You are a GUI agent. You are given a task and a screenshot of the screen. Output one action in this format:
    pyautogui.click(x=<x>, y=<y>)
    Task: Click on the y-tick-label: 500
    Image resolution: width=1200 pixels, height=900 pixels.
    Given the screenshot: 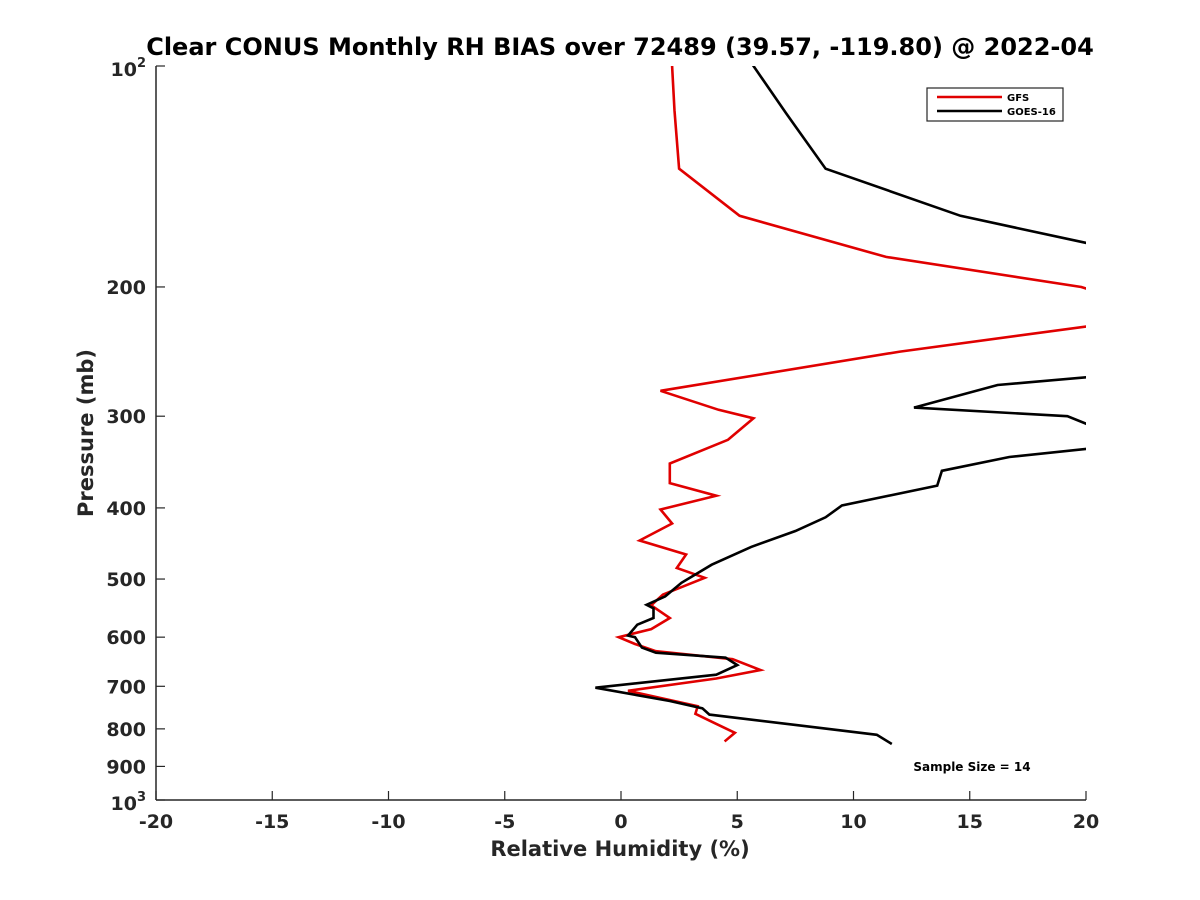 What is the action you would take?
    pyautogui.click(x=126, y=580)
    